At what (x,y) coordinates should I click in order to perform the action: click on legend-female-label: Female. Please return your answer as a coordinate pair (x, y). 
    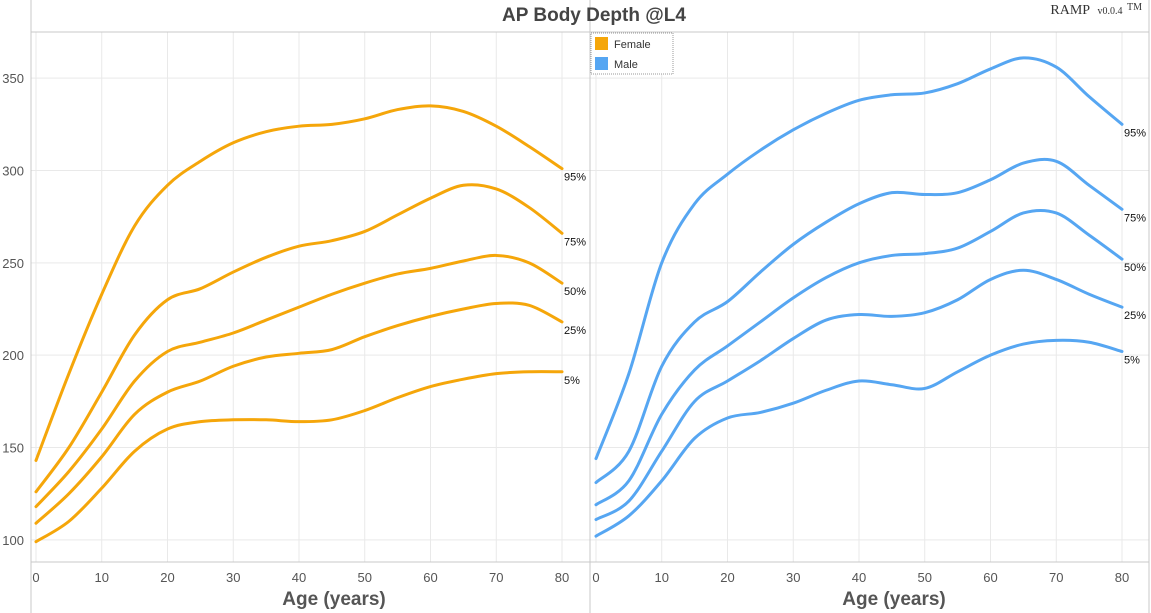
    Looking at the image, I should click on (632, 45).